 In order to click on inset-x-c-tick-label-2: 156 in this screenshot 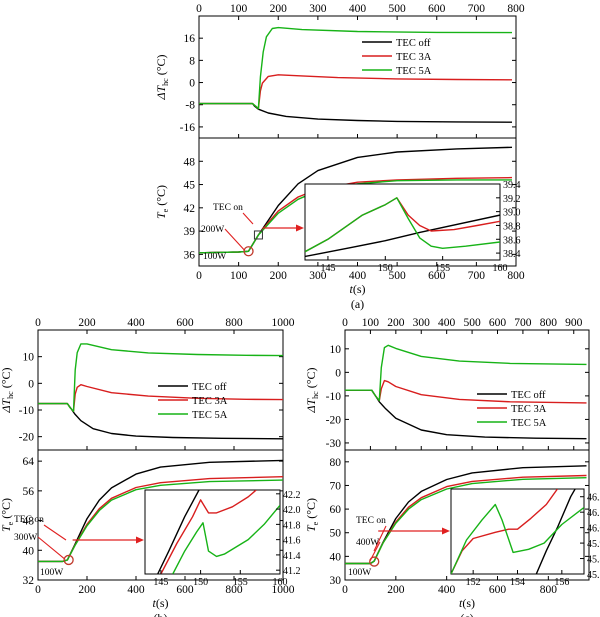, I will do `click(561, 582)`.